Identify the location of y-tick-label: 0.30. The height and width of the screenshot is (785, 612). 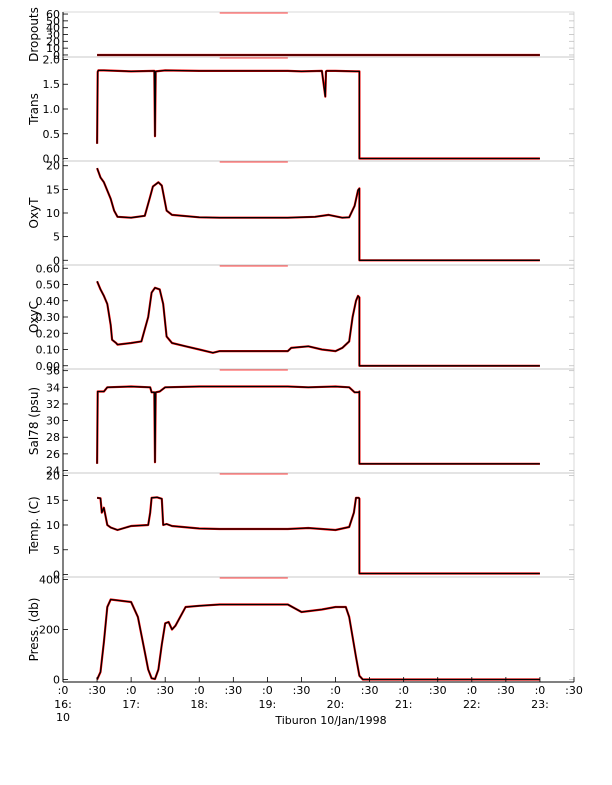
(48, 317).